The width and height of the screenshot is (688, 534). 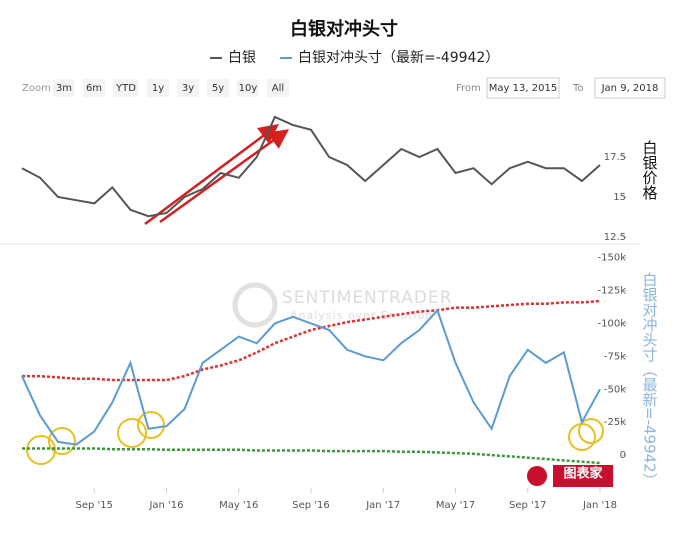 What do you see at coordinates (398, 58) in the screenshot?
I see `legend-label: 白银对冲头寸（最新=-49942）` at bounding box center [398, 58].